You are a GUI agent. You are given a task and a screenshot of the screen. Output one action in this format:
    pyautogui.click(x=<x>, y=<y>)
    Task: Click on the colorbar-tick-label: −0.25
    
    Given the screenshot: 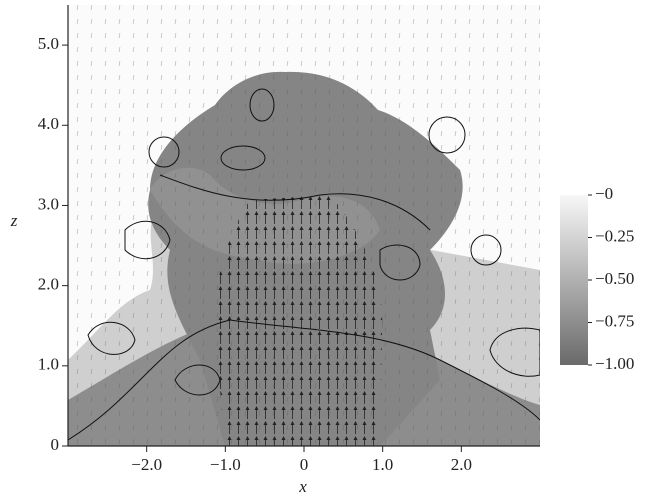 What is the action you would take?
    pyautogui.click(x=614, y=235)
    